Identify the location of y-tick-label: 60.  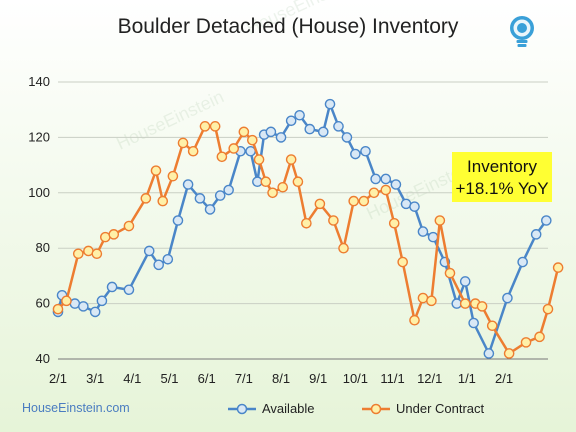
(43, 303).